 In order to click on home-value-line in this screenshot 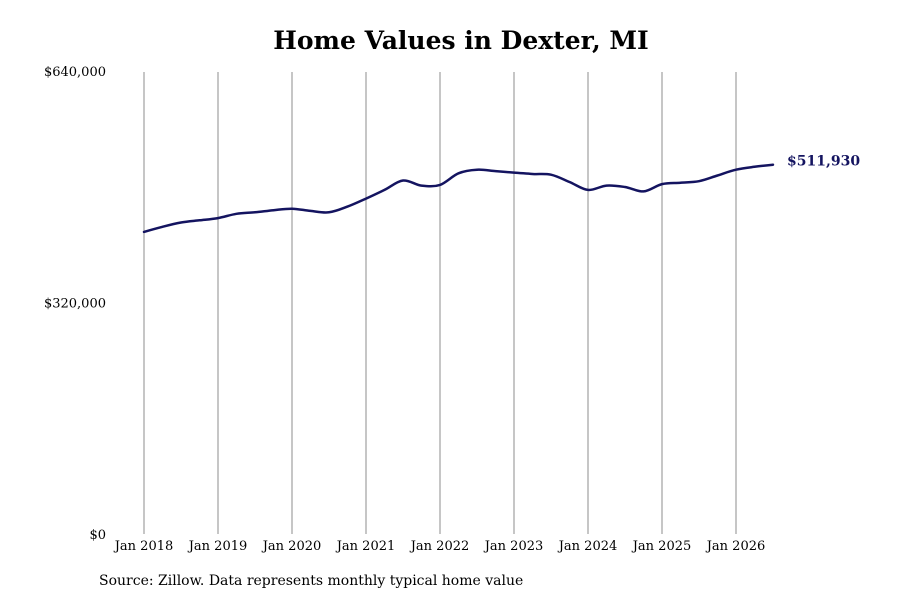, I will do `click(458, 198)`.